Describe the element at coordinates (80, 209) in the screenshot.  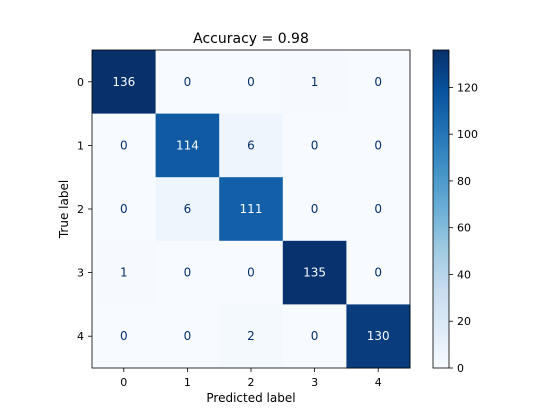
I see `y-tick-label: 2` at that location.